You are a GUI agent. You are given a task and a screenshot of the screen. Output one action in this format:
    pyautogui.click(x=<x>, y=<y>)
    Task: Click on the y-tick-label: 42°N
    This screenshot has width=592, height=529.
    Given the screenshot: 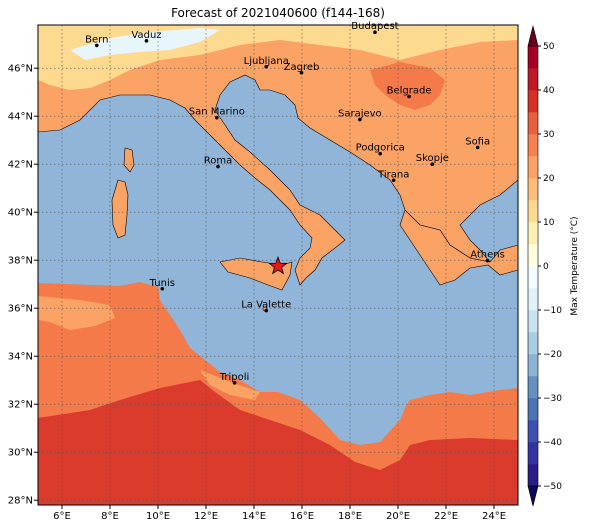 What is the action you would take?
    pyautogui.click(x=20, y=165)
    